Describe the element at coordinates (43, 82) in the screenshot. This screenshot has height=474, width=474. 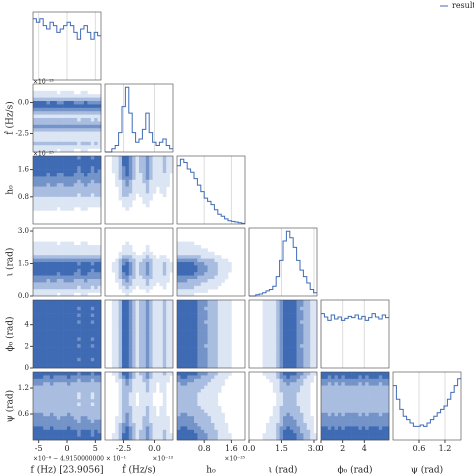
I see `y-offset-text: ×10⁻¹³` at that location.